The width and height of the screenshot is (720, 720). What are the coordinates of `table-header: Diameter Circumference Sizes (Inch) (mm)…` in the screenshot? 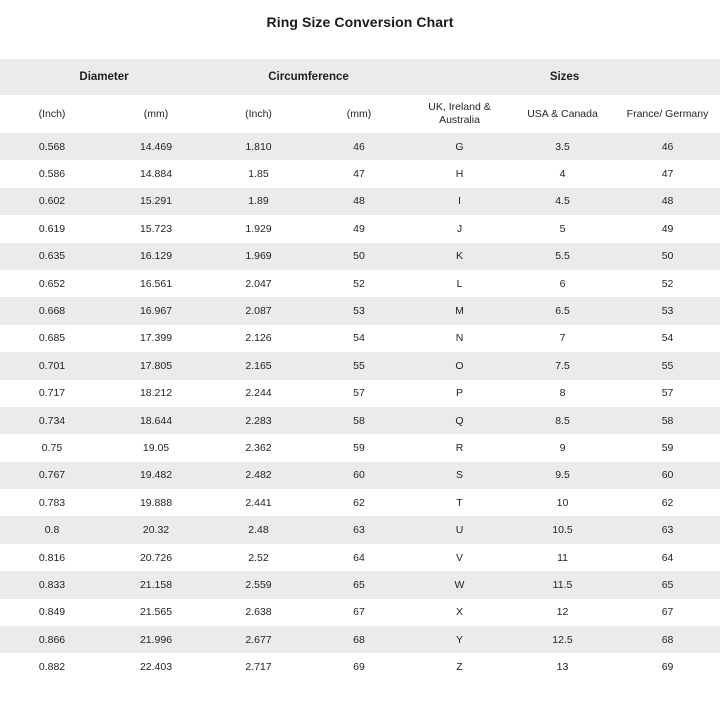 It's located at (360, 96).